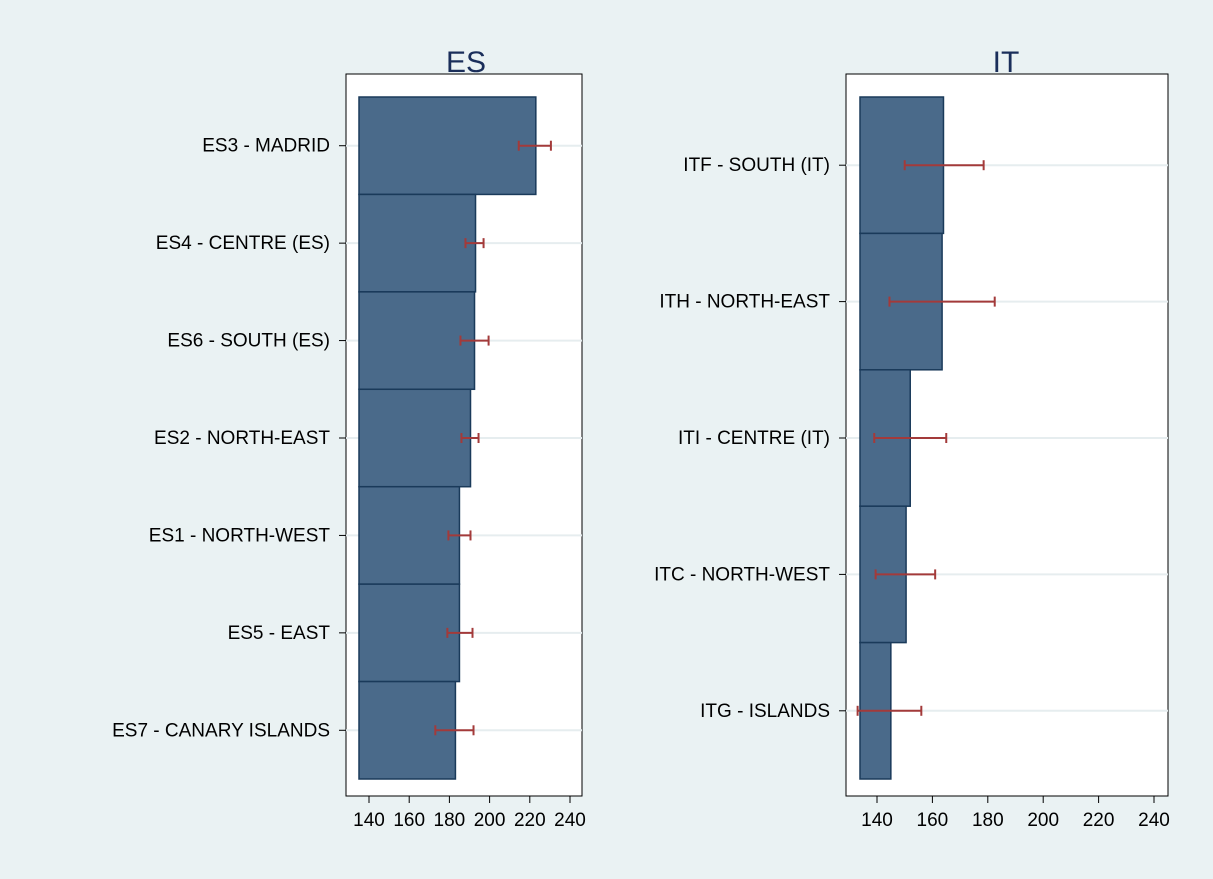 This screenshot has width=1213, height=879. What do you see at coordinates (221, 730) in the screenshot?
I see `category-label: ES7 - CANARY ISLANDS` at bounding box center [221, 730].